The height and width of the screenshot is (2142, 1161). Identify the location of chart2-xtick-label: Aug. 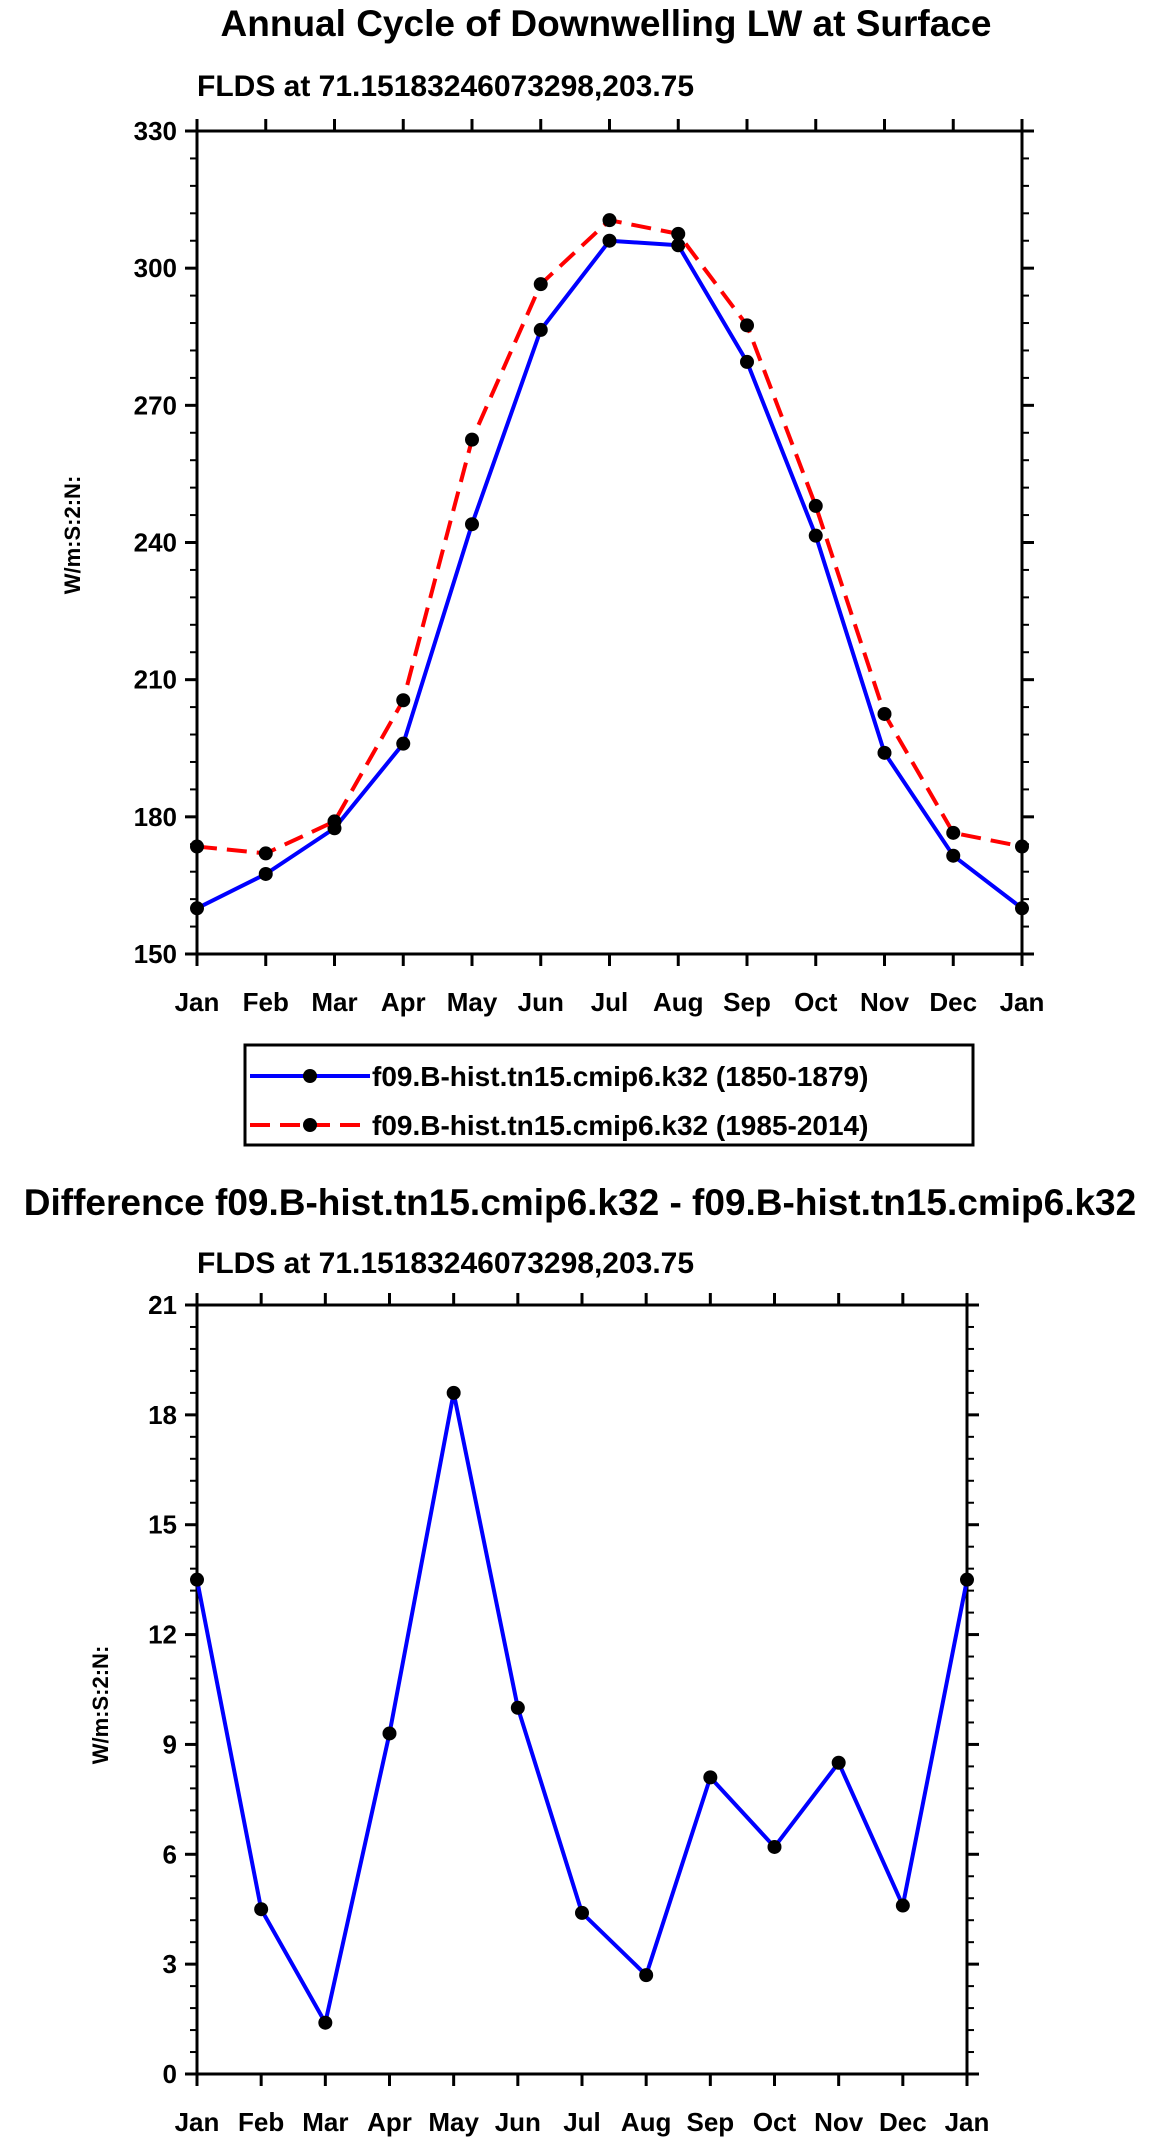
(646, 2122).